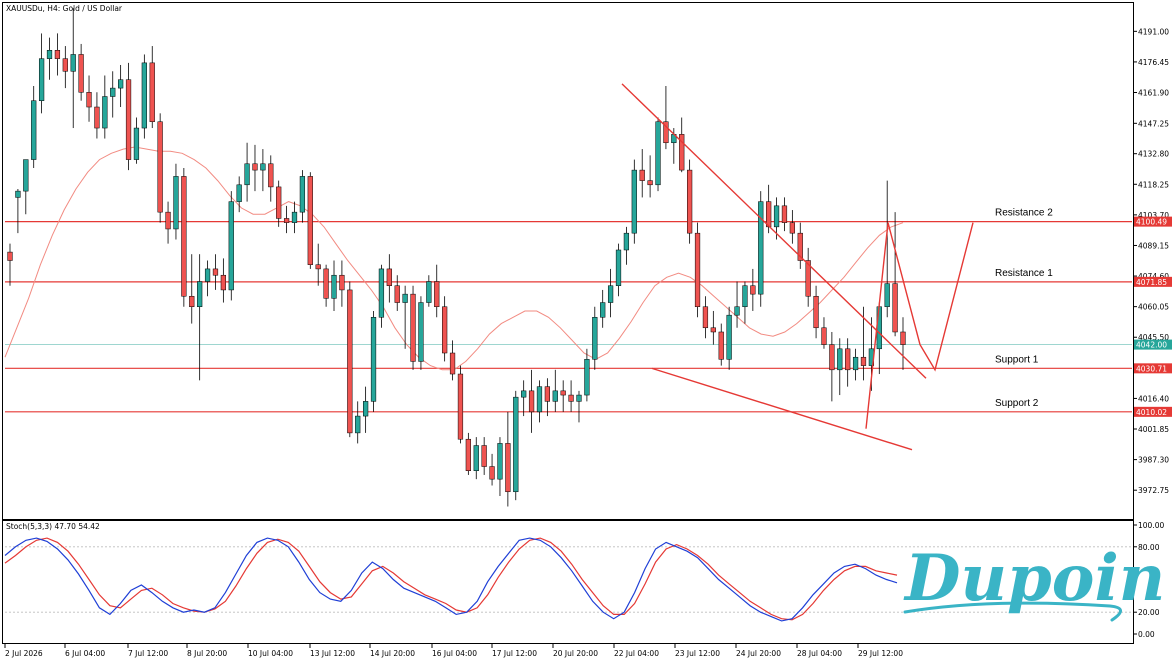  I want to click on price-tick-label: 4045.50, so click(1153, 337).